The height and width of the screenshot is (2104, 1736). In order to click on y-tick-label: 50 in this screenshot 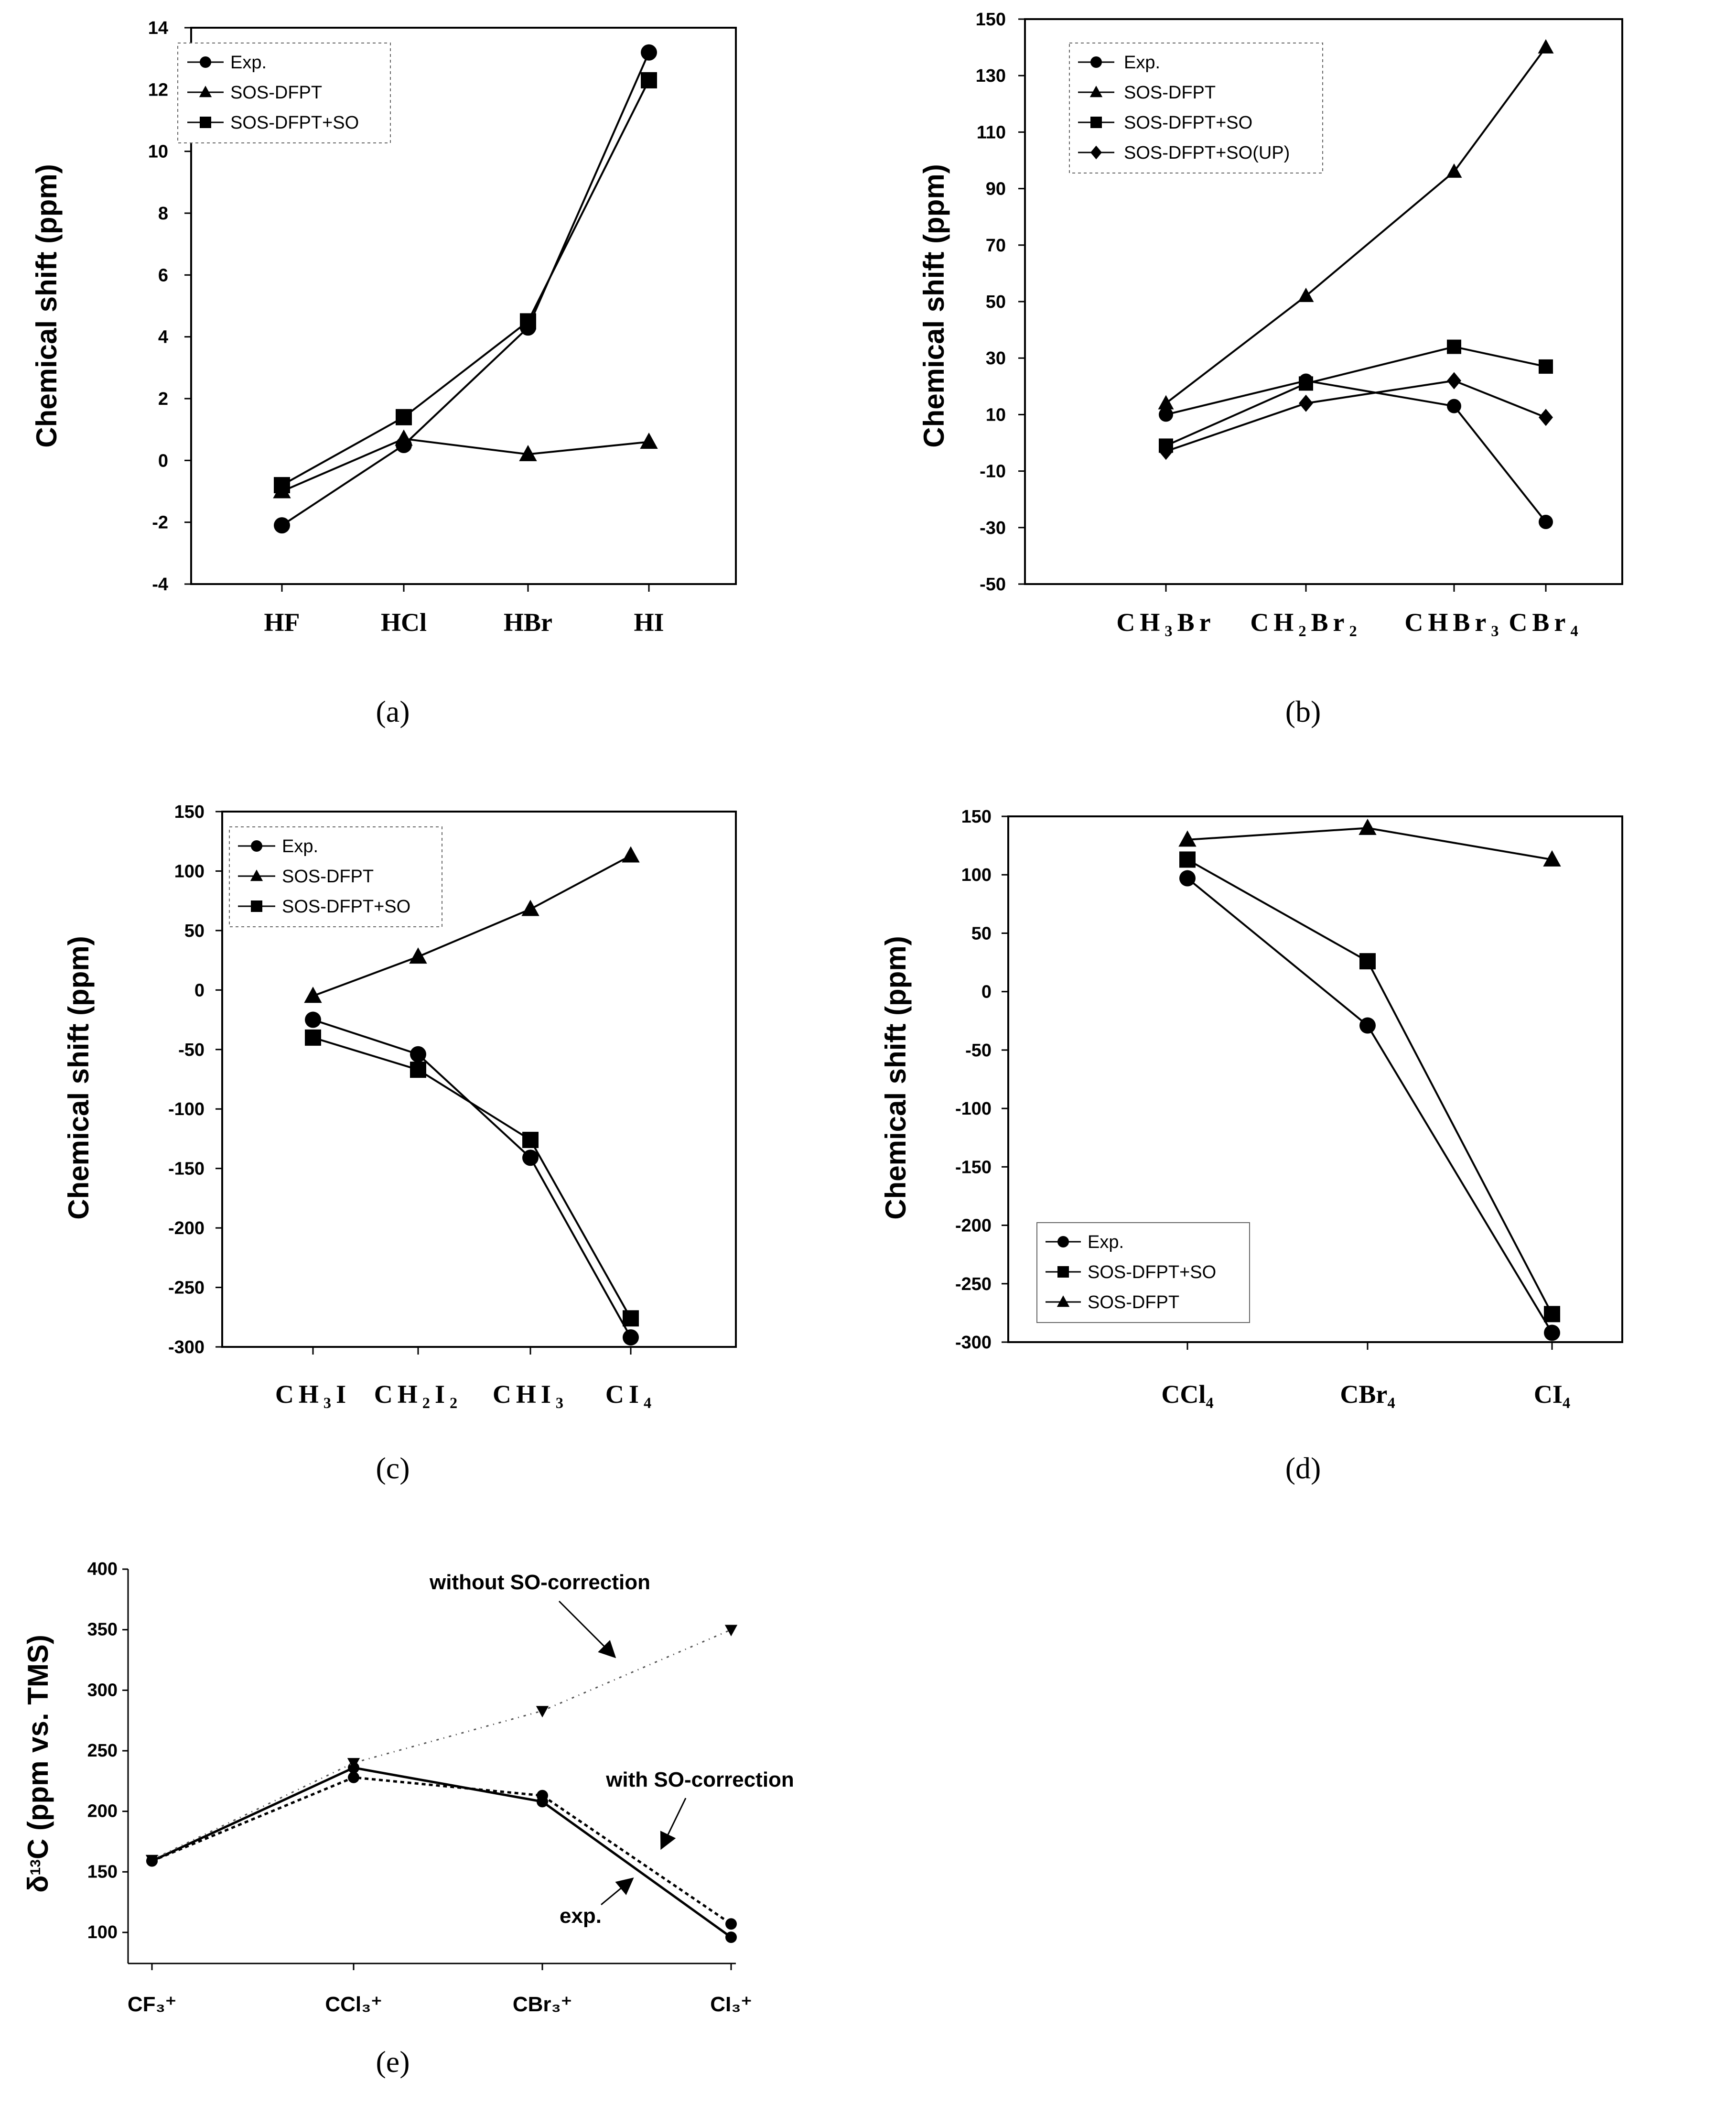, I will do `click(195, 931)`.